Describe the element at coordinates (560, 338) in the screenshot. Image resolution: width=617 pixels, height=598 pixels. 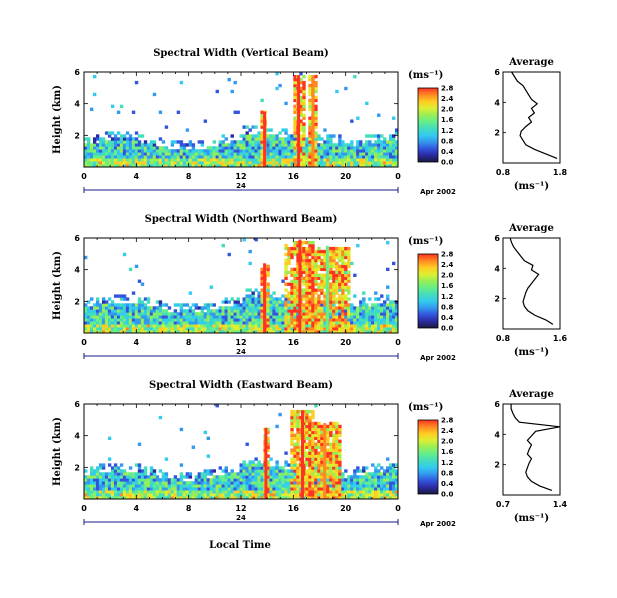
I see `profile-x-tick: 1.6` at that location.